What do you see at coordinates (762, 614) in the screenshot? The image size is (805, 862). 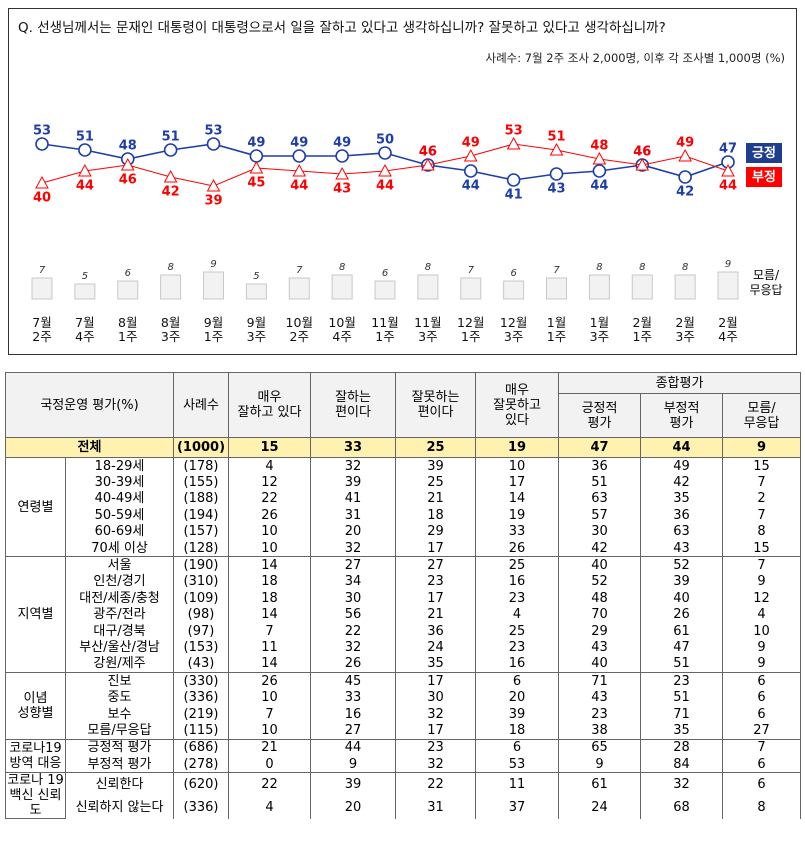 I see `cell: 4` at bounding box center [762, 614].